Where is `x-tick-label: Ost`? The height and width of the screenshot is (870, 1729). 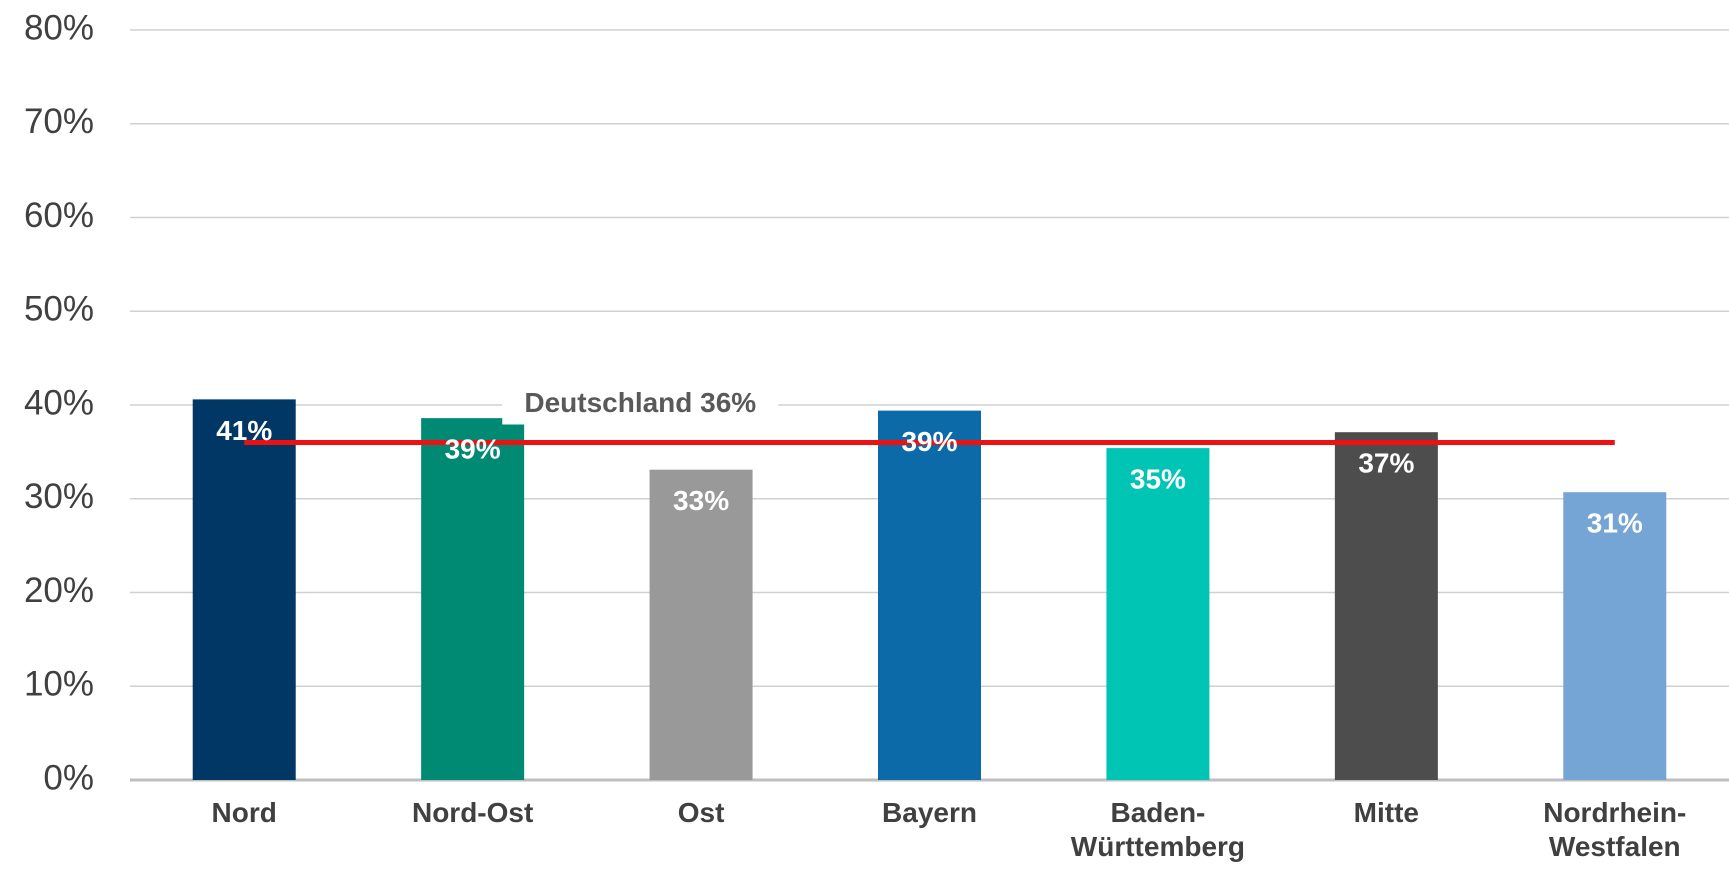 x-tick-label: Ost is located at coordinates (701, 812).